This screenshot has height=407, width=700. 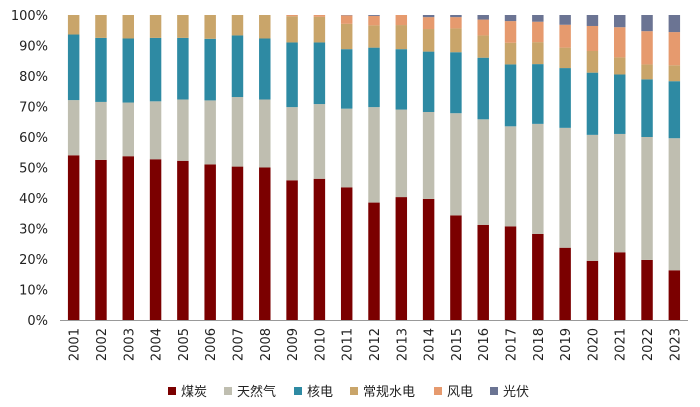 What do you see at coordinates (647, 48) in the screenshot?
I see `bar-segment-2022-s4` at bounding box center [647, 48].